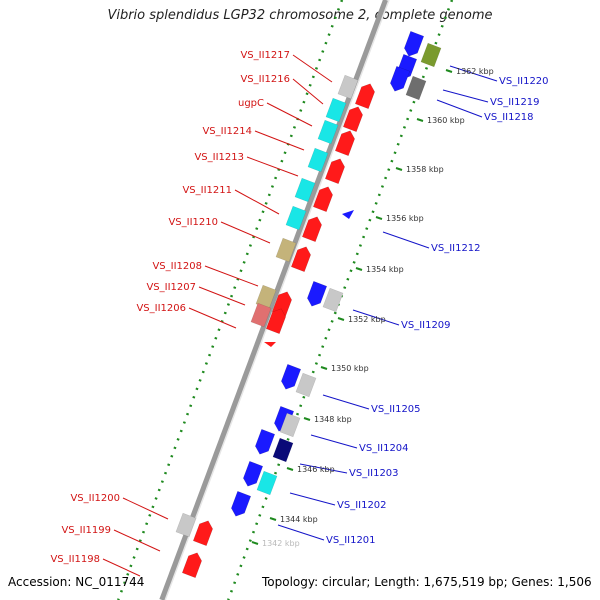 This screenshot has width=600, height=600. What do you see at coordinates (465, 96) in the screenshot?
I see `leader-vs-ii1219` at bounding box center [465, 96].